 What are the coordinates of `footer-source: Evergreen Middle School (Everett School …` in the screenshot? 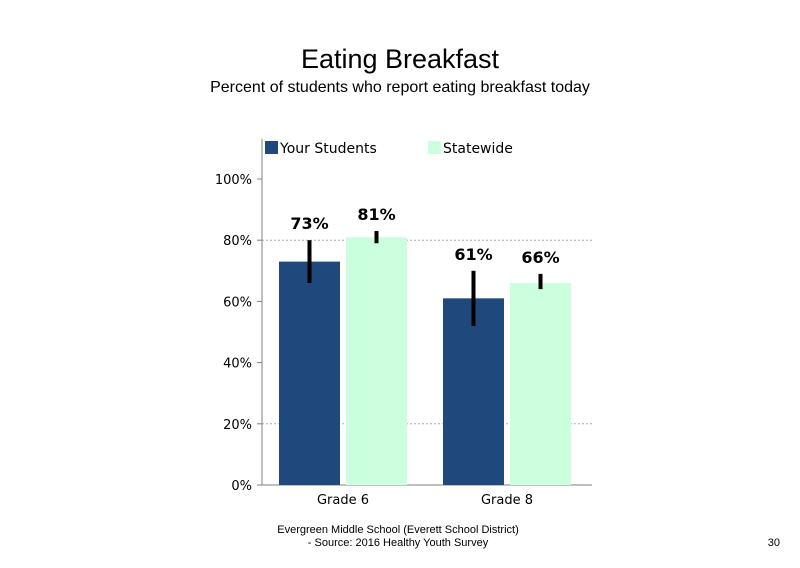 It's located at (400, 537).